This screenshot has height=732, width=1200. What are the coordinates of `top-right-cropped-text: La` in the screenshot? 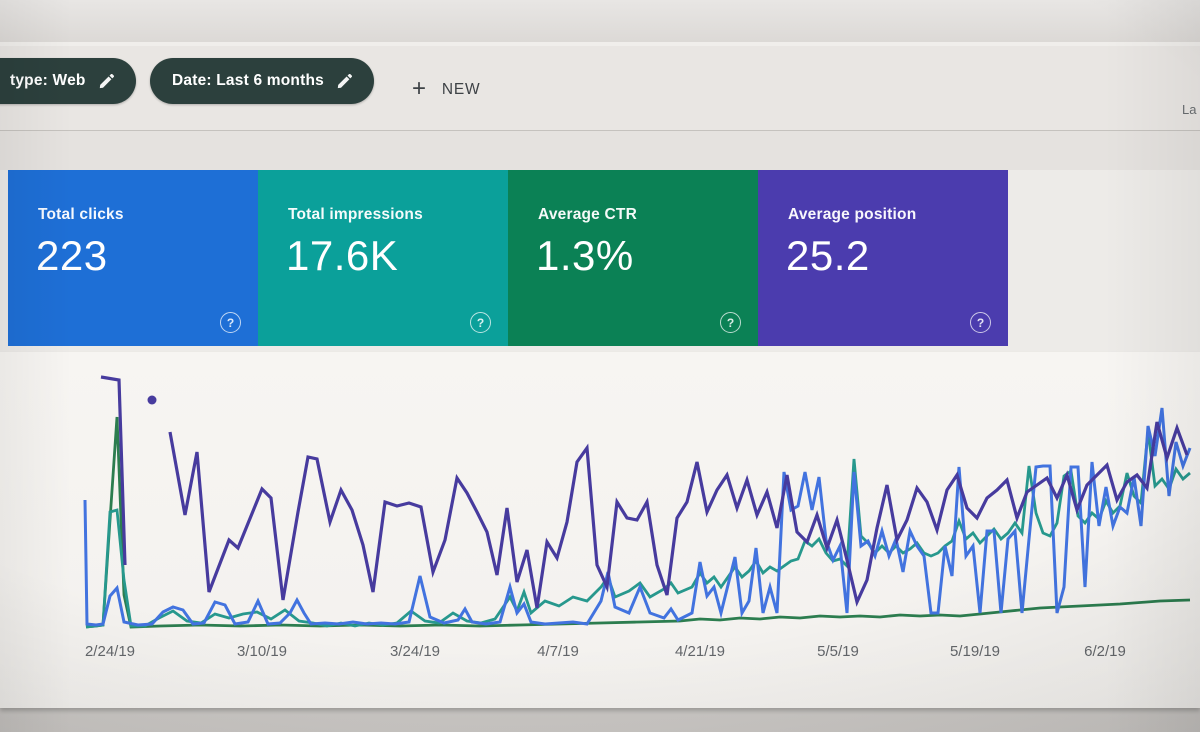 It's located at (1189, 109).